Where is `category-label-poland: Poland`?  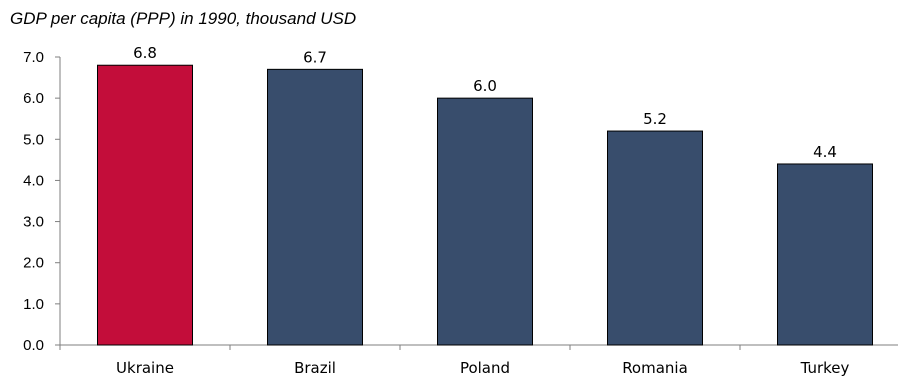 category-label-poland: Poland is located at coordinates (485, 368).